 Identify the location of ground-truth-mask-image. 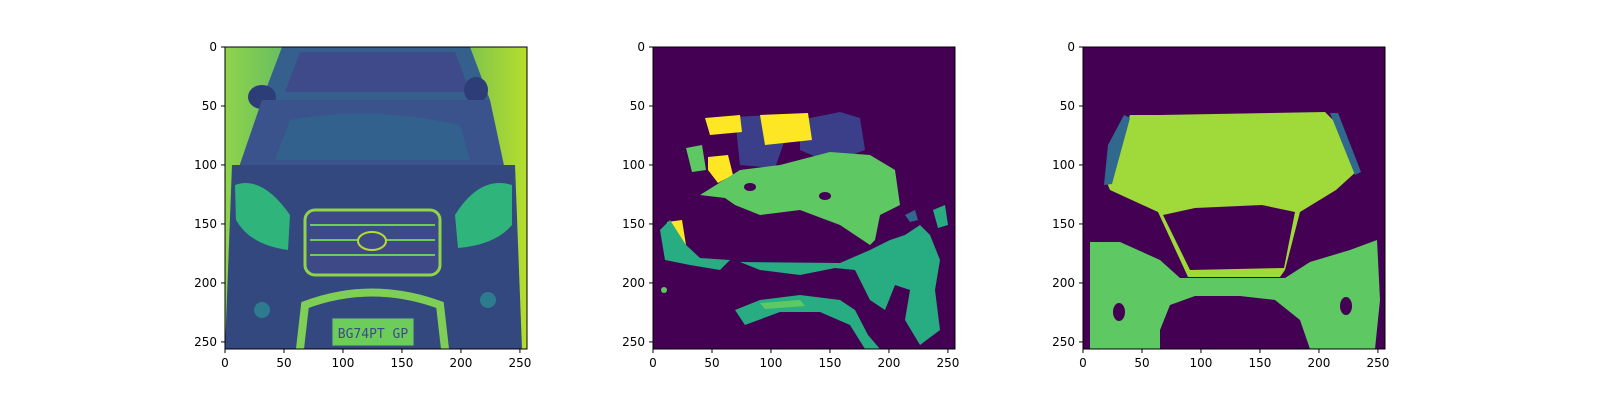
(1234, 198).